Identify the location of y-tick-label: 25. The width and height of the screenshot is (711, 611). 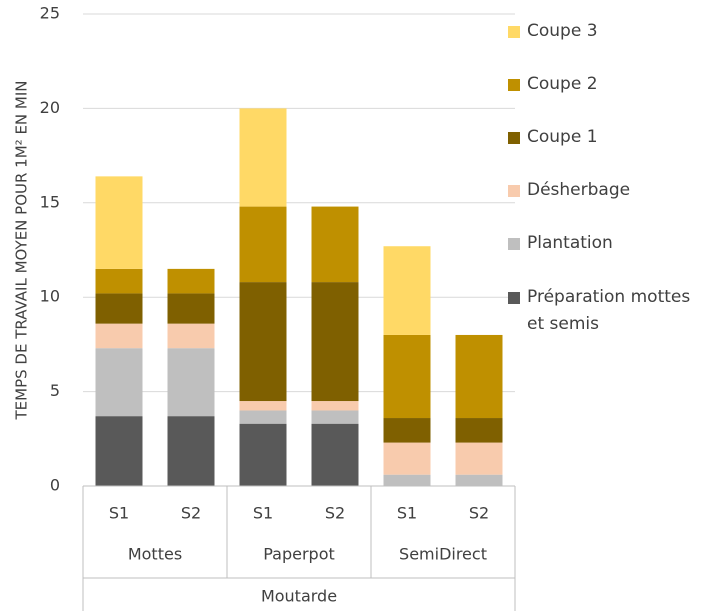
(50, 13).